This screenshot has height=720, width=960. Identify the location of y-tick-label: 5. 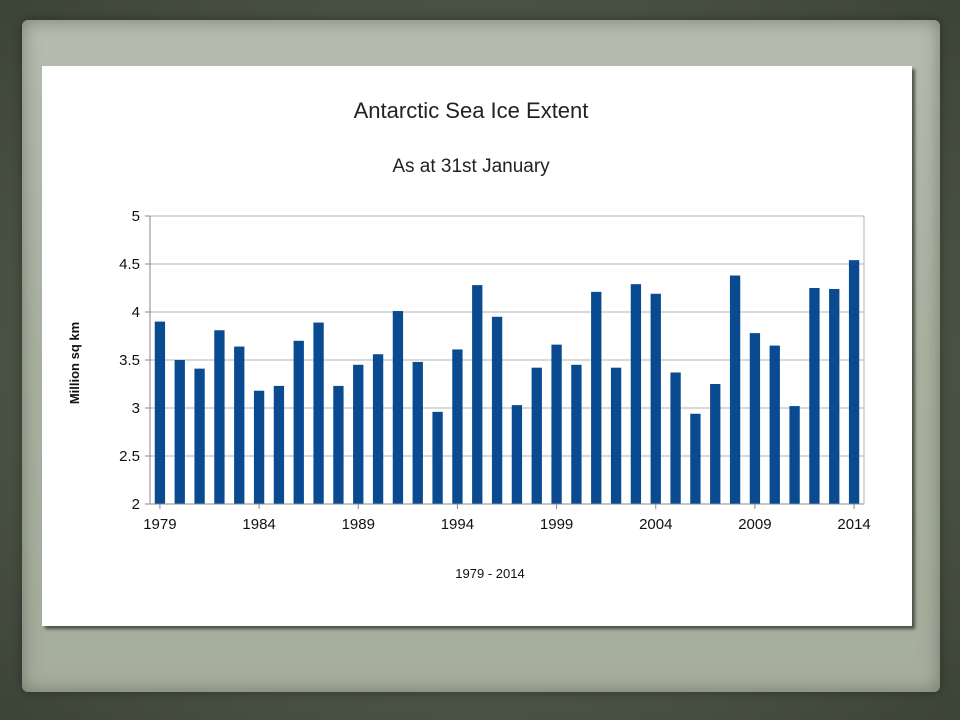
(136, 216).